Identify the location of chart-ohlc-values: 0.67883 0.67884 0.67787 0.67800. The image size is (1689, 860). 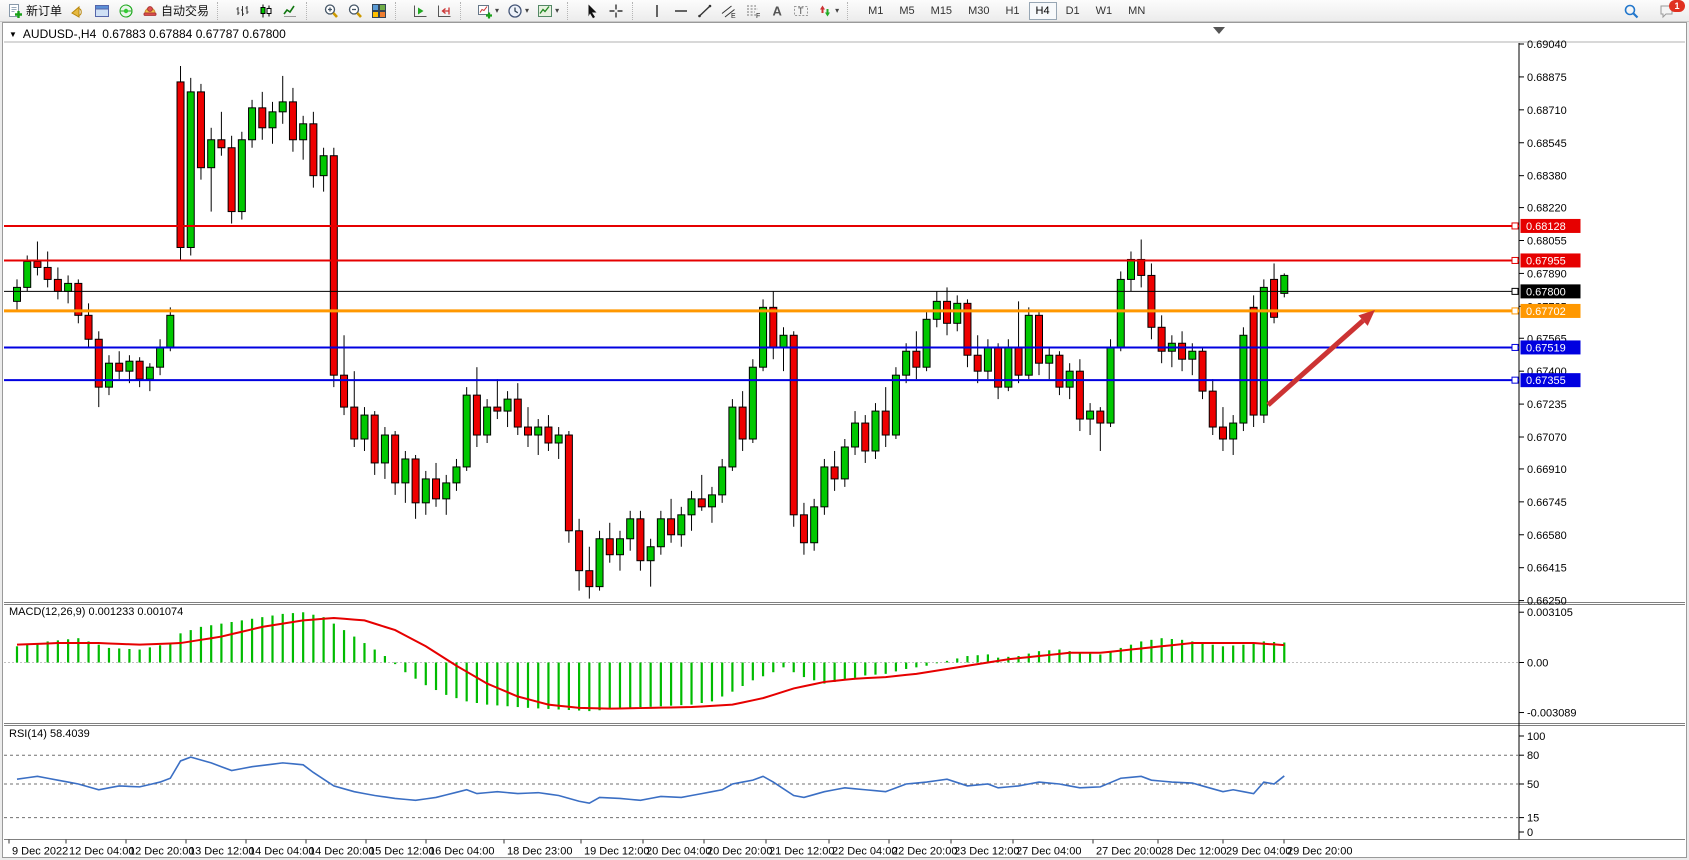
(194, 34).